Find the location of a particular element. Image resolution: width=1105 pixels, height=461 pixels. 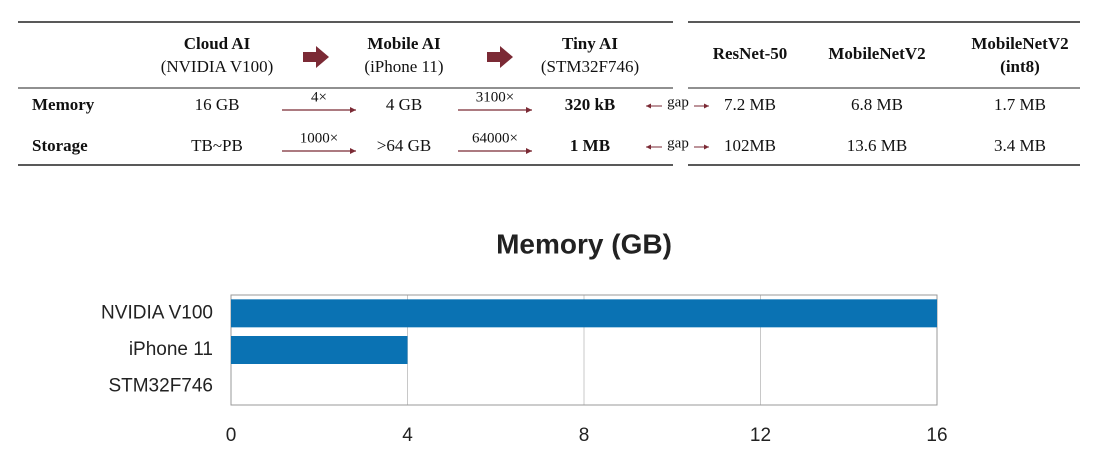

row-label: Memory is located at coordinates (63, 104).